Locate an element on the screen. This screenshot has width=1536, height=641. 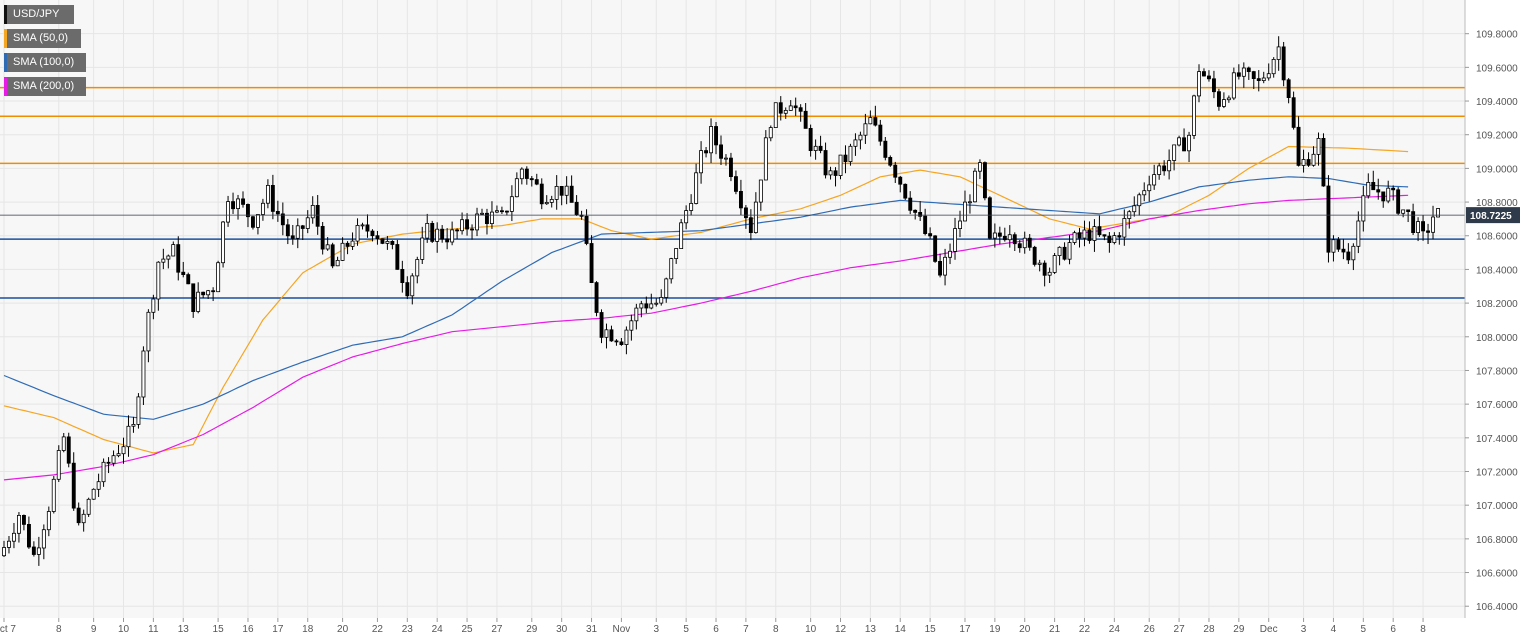
y-tick-label: 109.8000 is located at coordinates (1497, 35).